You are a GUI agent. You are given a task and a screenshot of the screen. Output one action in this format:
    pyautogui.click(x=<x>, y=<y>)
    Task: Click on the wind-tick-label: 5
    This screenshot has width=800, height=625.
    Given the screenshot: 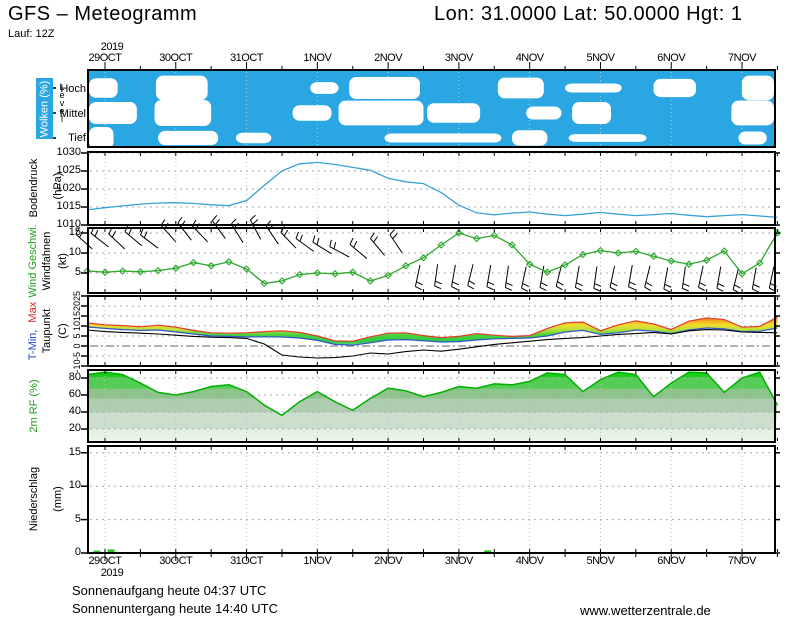 What is the action you would take?
    pyautogui.click(x=77, y=272)
    